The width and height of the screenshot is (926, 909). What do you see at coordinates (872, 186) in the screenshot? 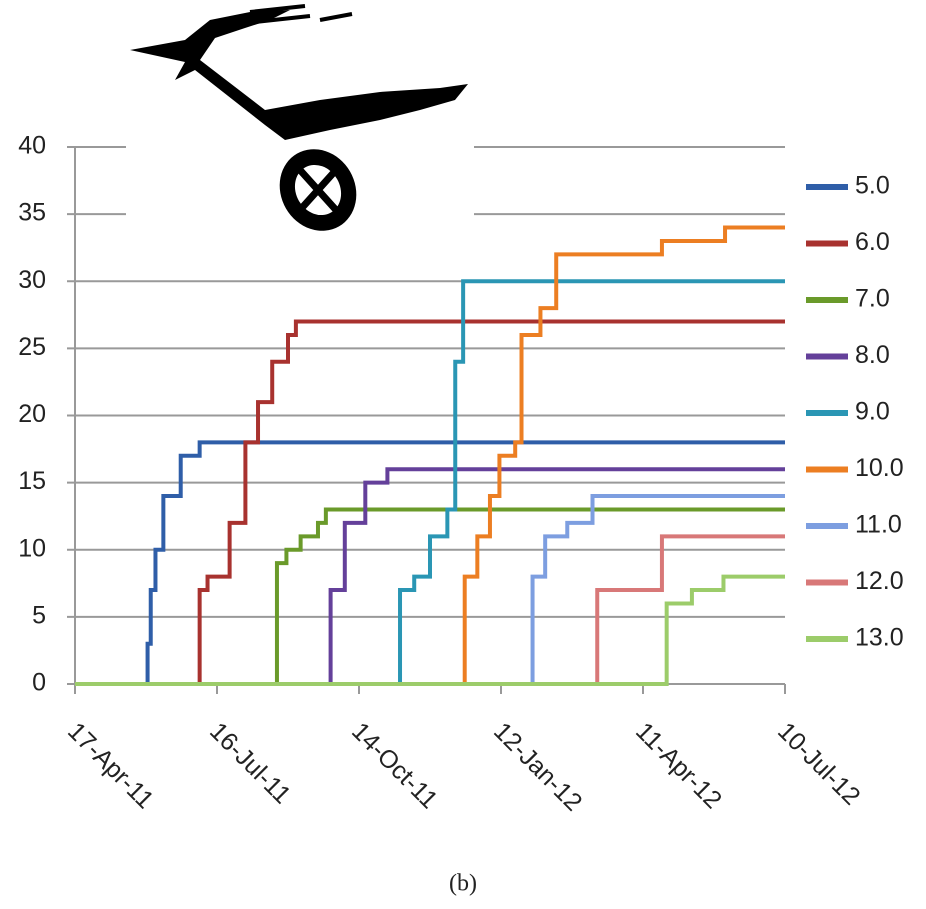
I see `legend-label: 5.0` at bounding box center [872, 186].